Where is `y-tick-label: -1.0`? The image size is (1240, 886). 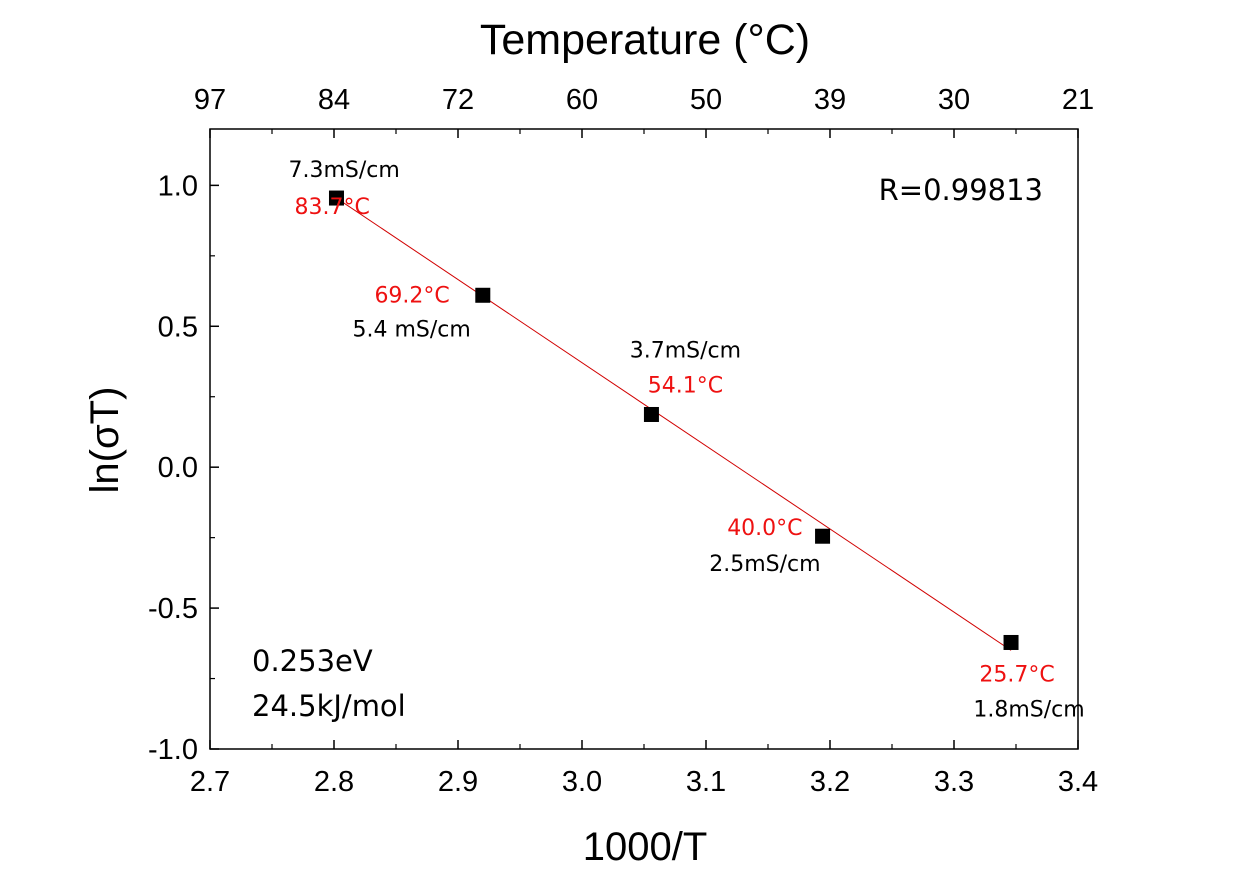 y-tick-label: -1.0 is located at coordinates (173, 750).